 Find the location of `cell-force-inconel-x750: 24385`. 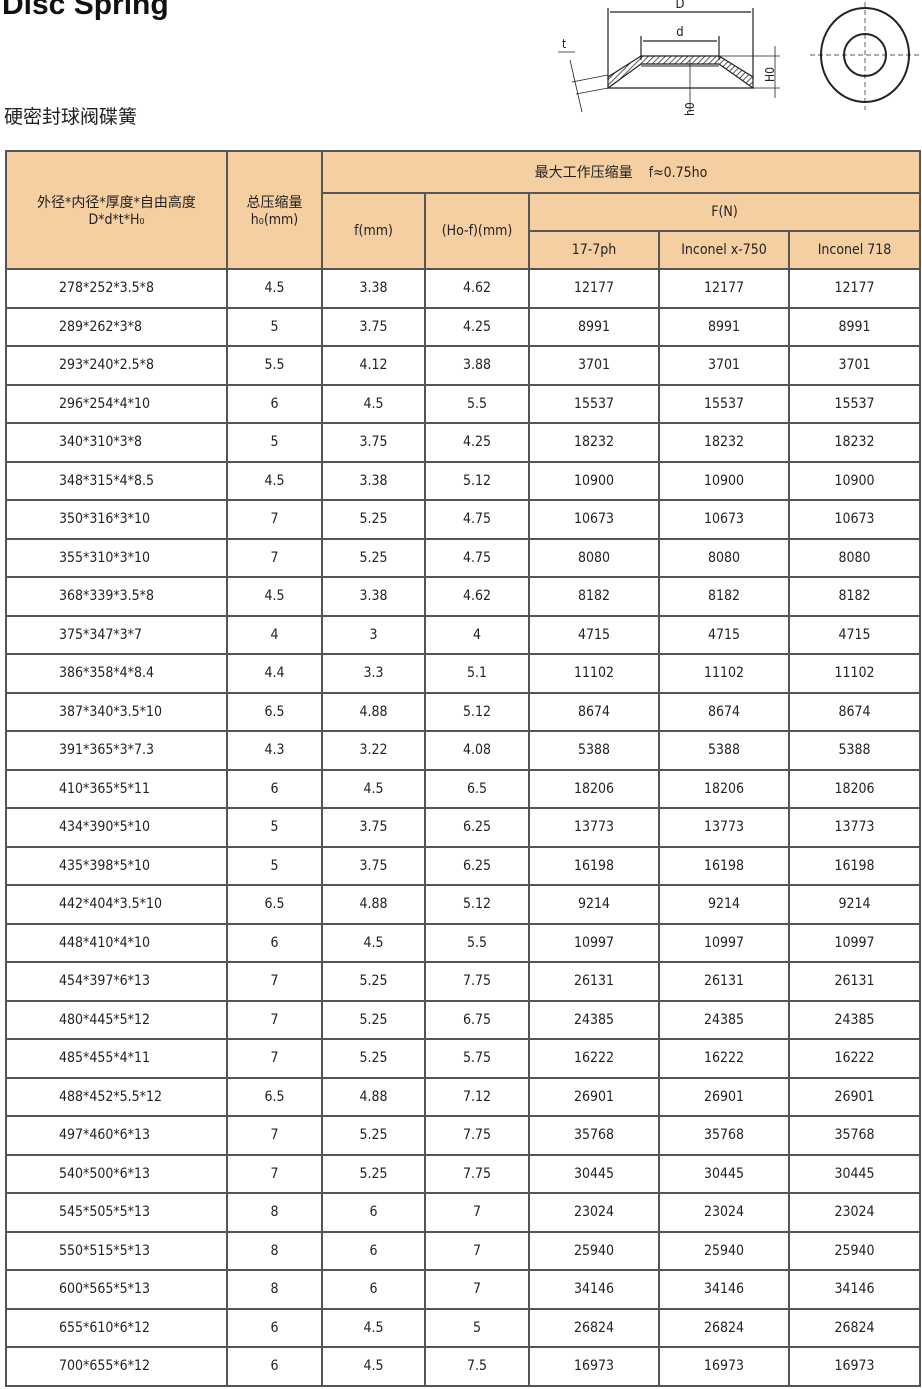

cell-force-inconel-x750: 24385 is located at coordinates (724, 1019).